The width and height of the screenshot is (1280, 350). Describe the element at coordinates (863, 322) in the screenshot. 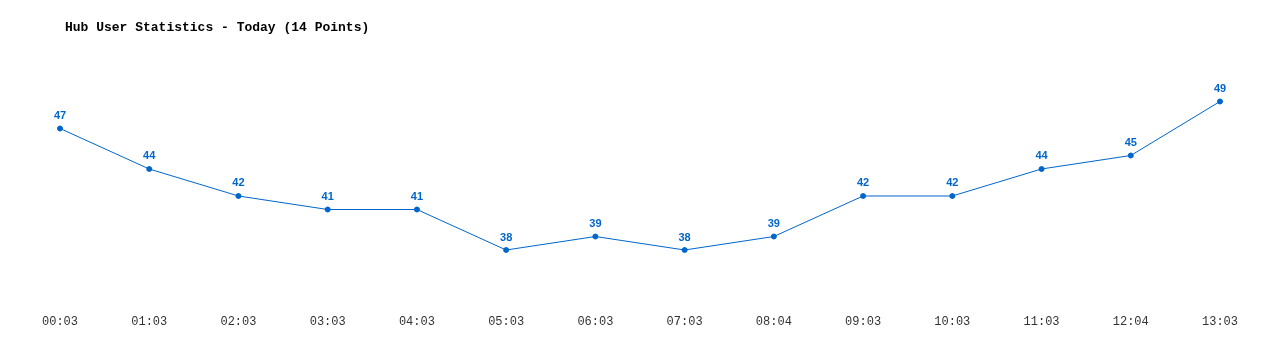

I see `x-tick-label: 09:03` at that location.